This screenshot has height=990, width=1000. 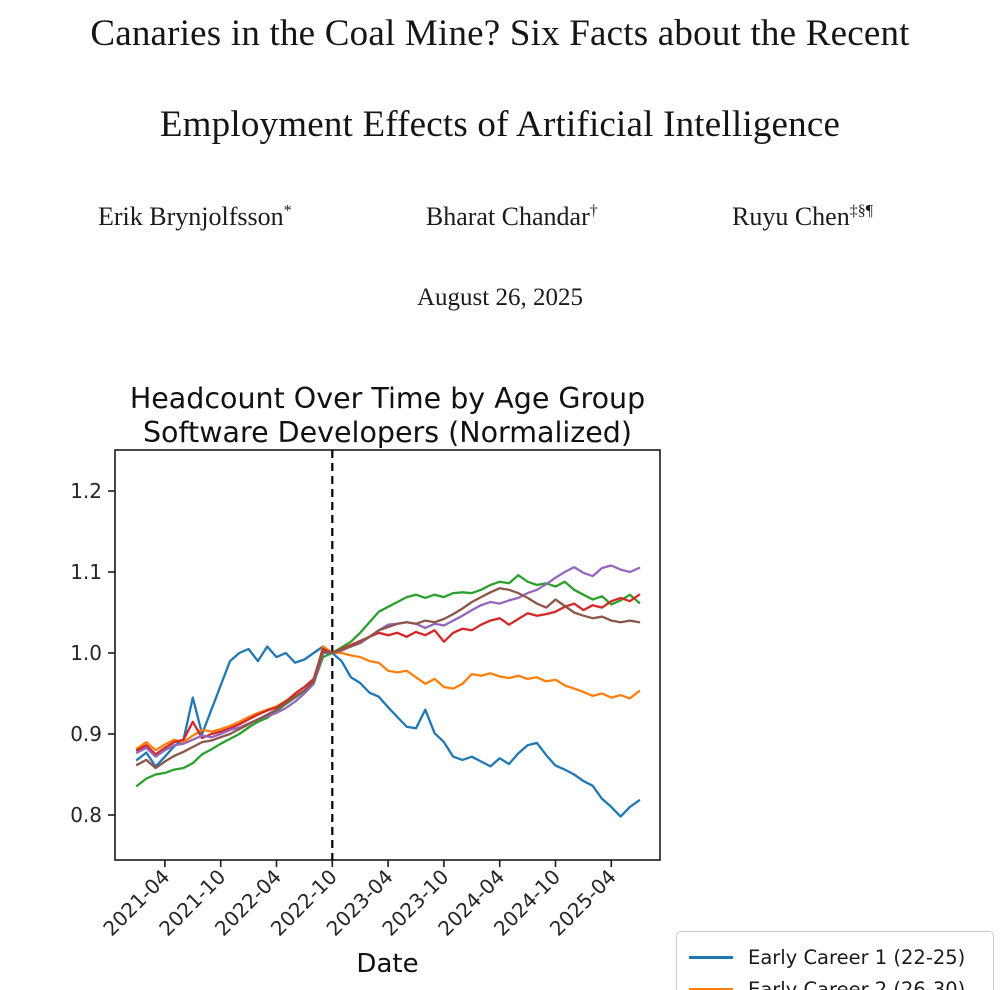 What do you see at coordinates (857, 984) in the screenshot?
I see `legend-label: Early Career 2 (26-30)` at bounding box center [857, 984].